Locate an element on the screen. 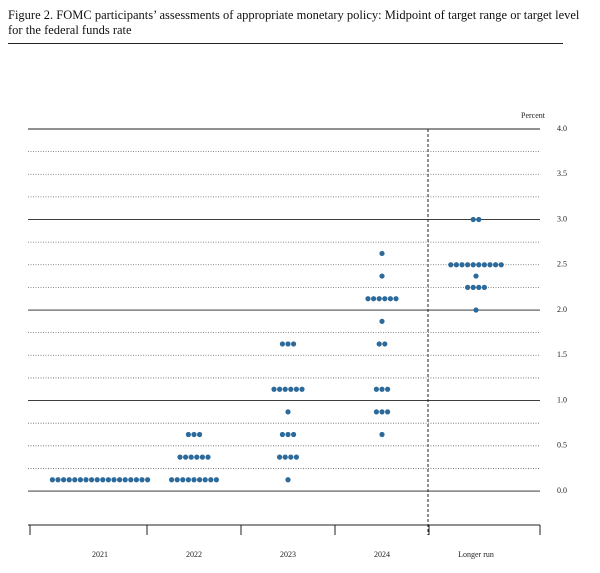  y-tick-label: 3.0 is located at coordinates (562, 218).